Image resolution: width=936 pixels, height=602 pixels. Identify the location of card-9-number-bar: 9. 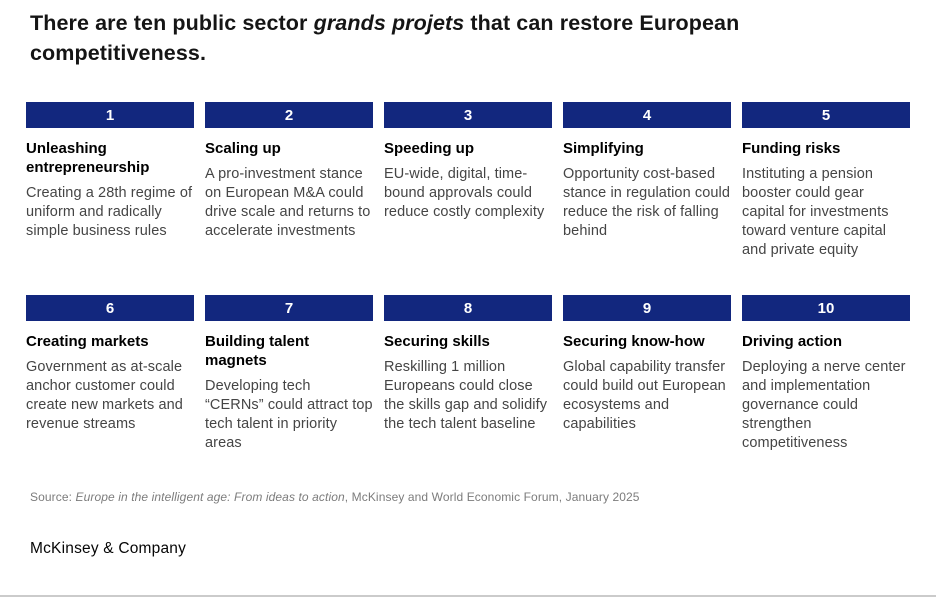
(647, 308).